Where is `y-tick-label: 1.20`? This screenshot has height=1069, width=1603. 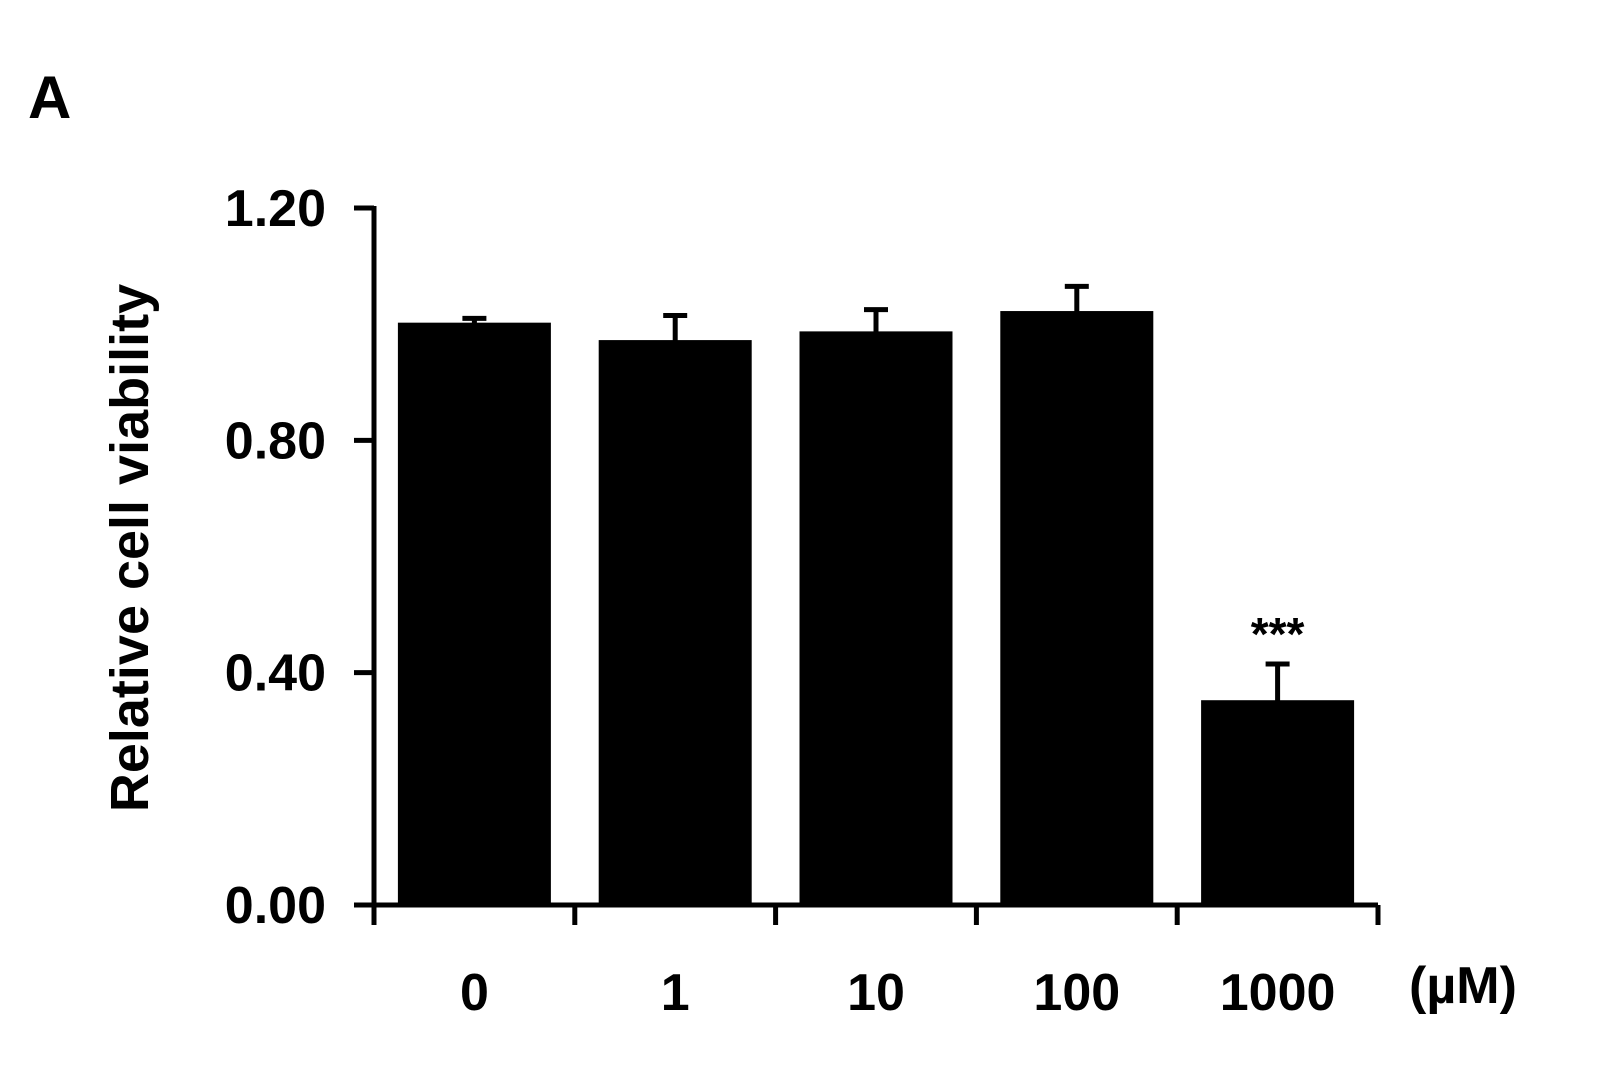 y-tick-label: 1.20 is located at coordinates (275, 209).